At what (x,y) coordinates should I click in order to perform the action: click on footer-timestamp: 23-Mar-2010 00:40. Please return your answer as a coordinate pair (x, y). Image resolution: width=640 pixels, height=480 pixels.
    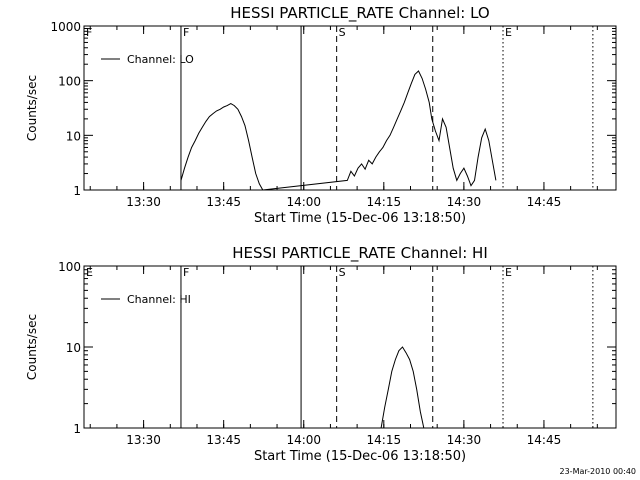
    Looking at the image, I should click on (598, 471).